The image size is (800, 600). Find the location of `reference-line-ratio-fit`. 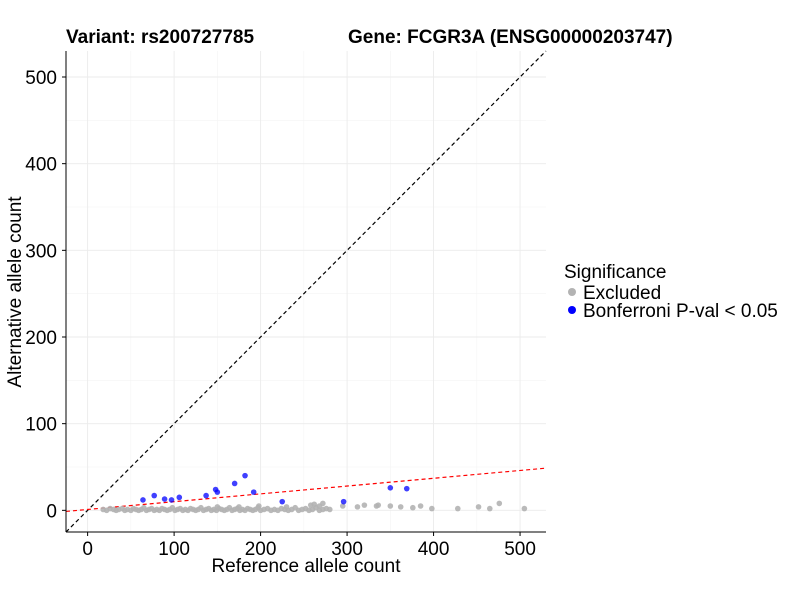

reference-line-ratio-fit is located at coordinates (306, 490).